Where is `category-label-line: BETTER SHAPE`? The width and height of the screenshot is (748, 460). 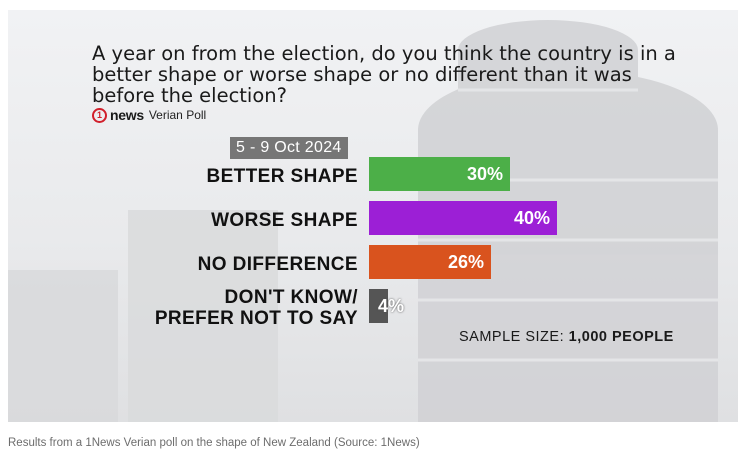 category-label-line: BETTER SHAPE is located at coordinates (282, 176).